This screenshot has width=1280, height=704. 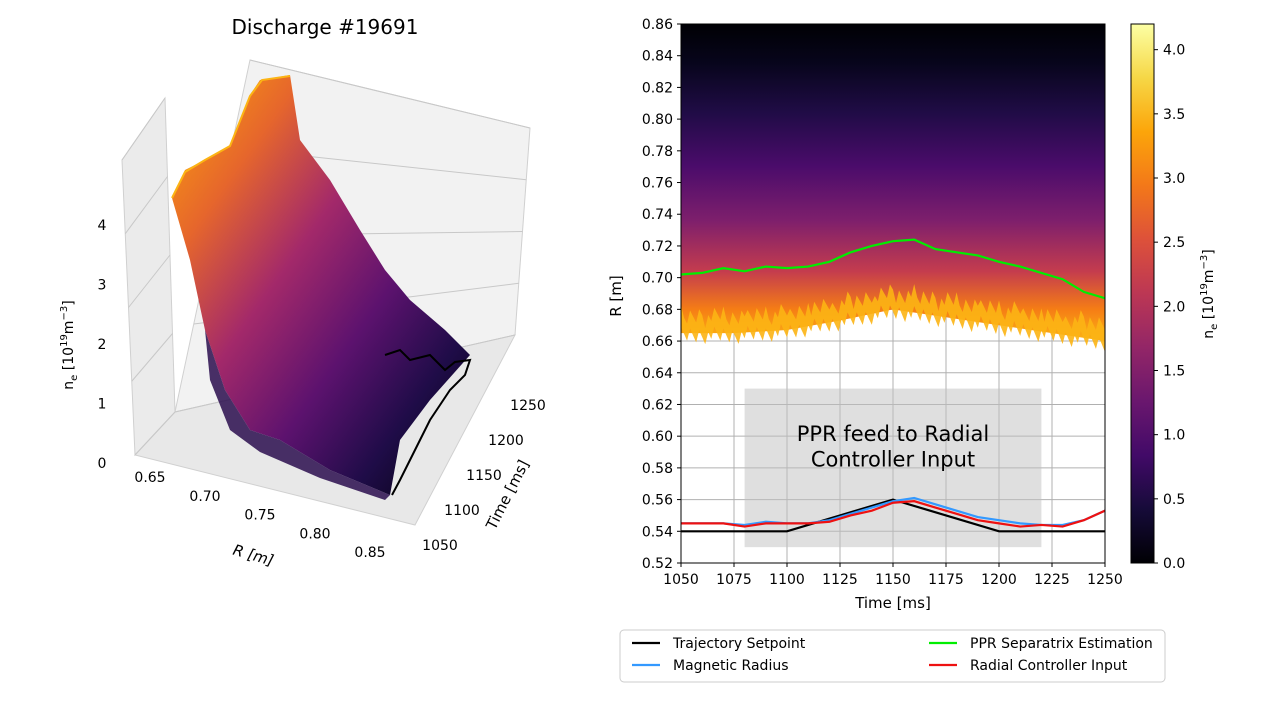 I want to click on surface-x-tick-label: 0.85, so click(x=369, y=553).